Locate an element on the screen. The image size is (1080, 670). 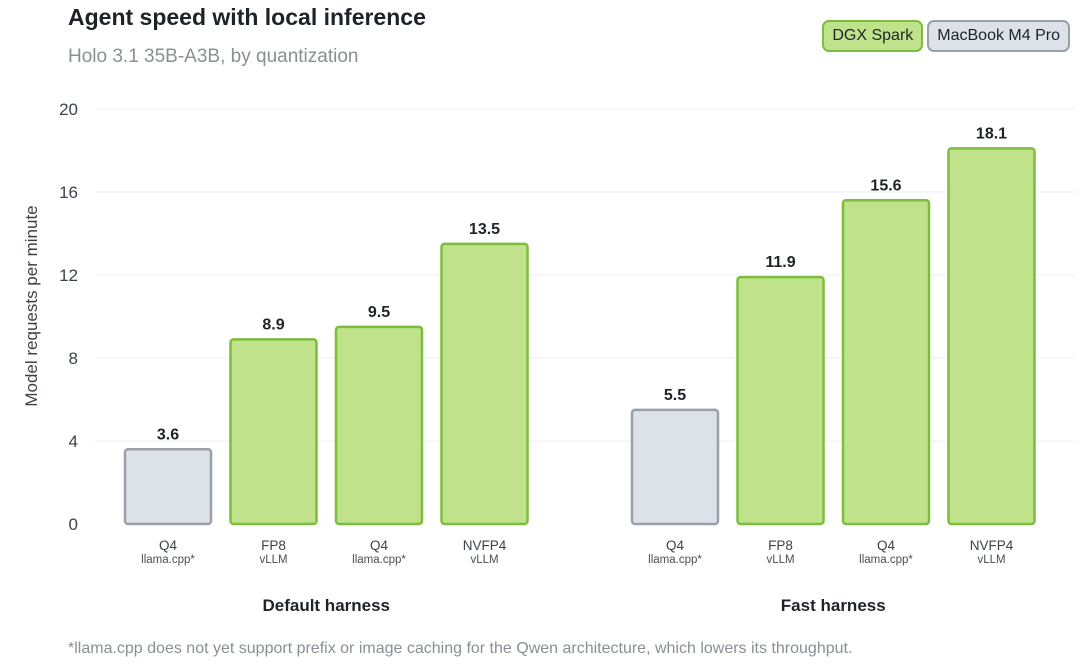
bar-value-label: 3.6 is located at coordinates (168, 434).